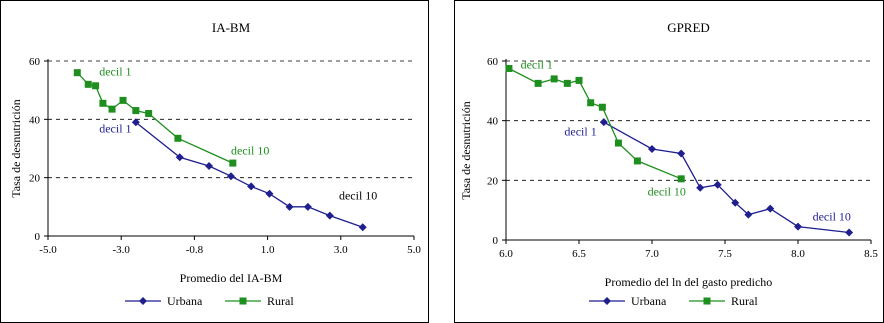  What do you see at coordinates (688, 27) in the screenshot?
I see `chart-title: GPRED` at bounding box center [688, 27].